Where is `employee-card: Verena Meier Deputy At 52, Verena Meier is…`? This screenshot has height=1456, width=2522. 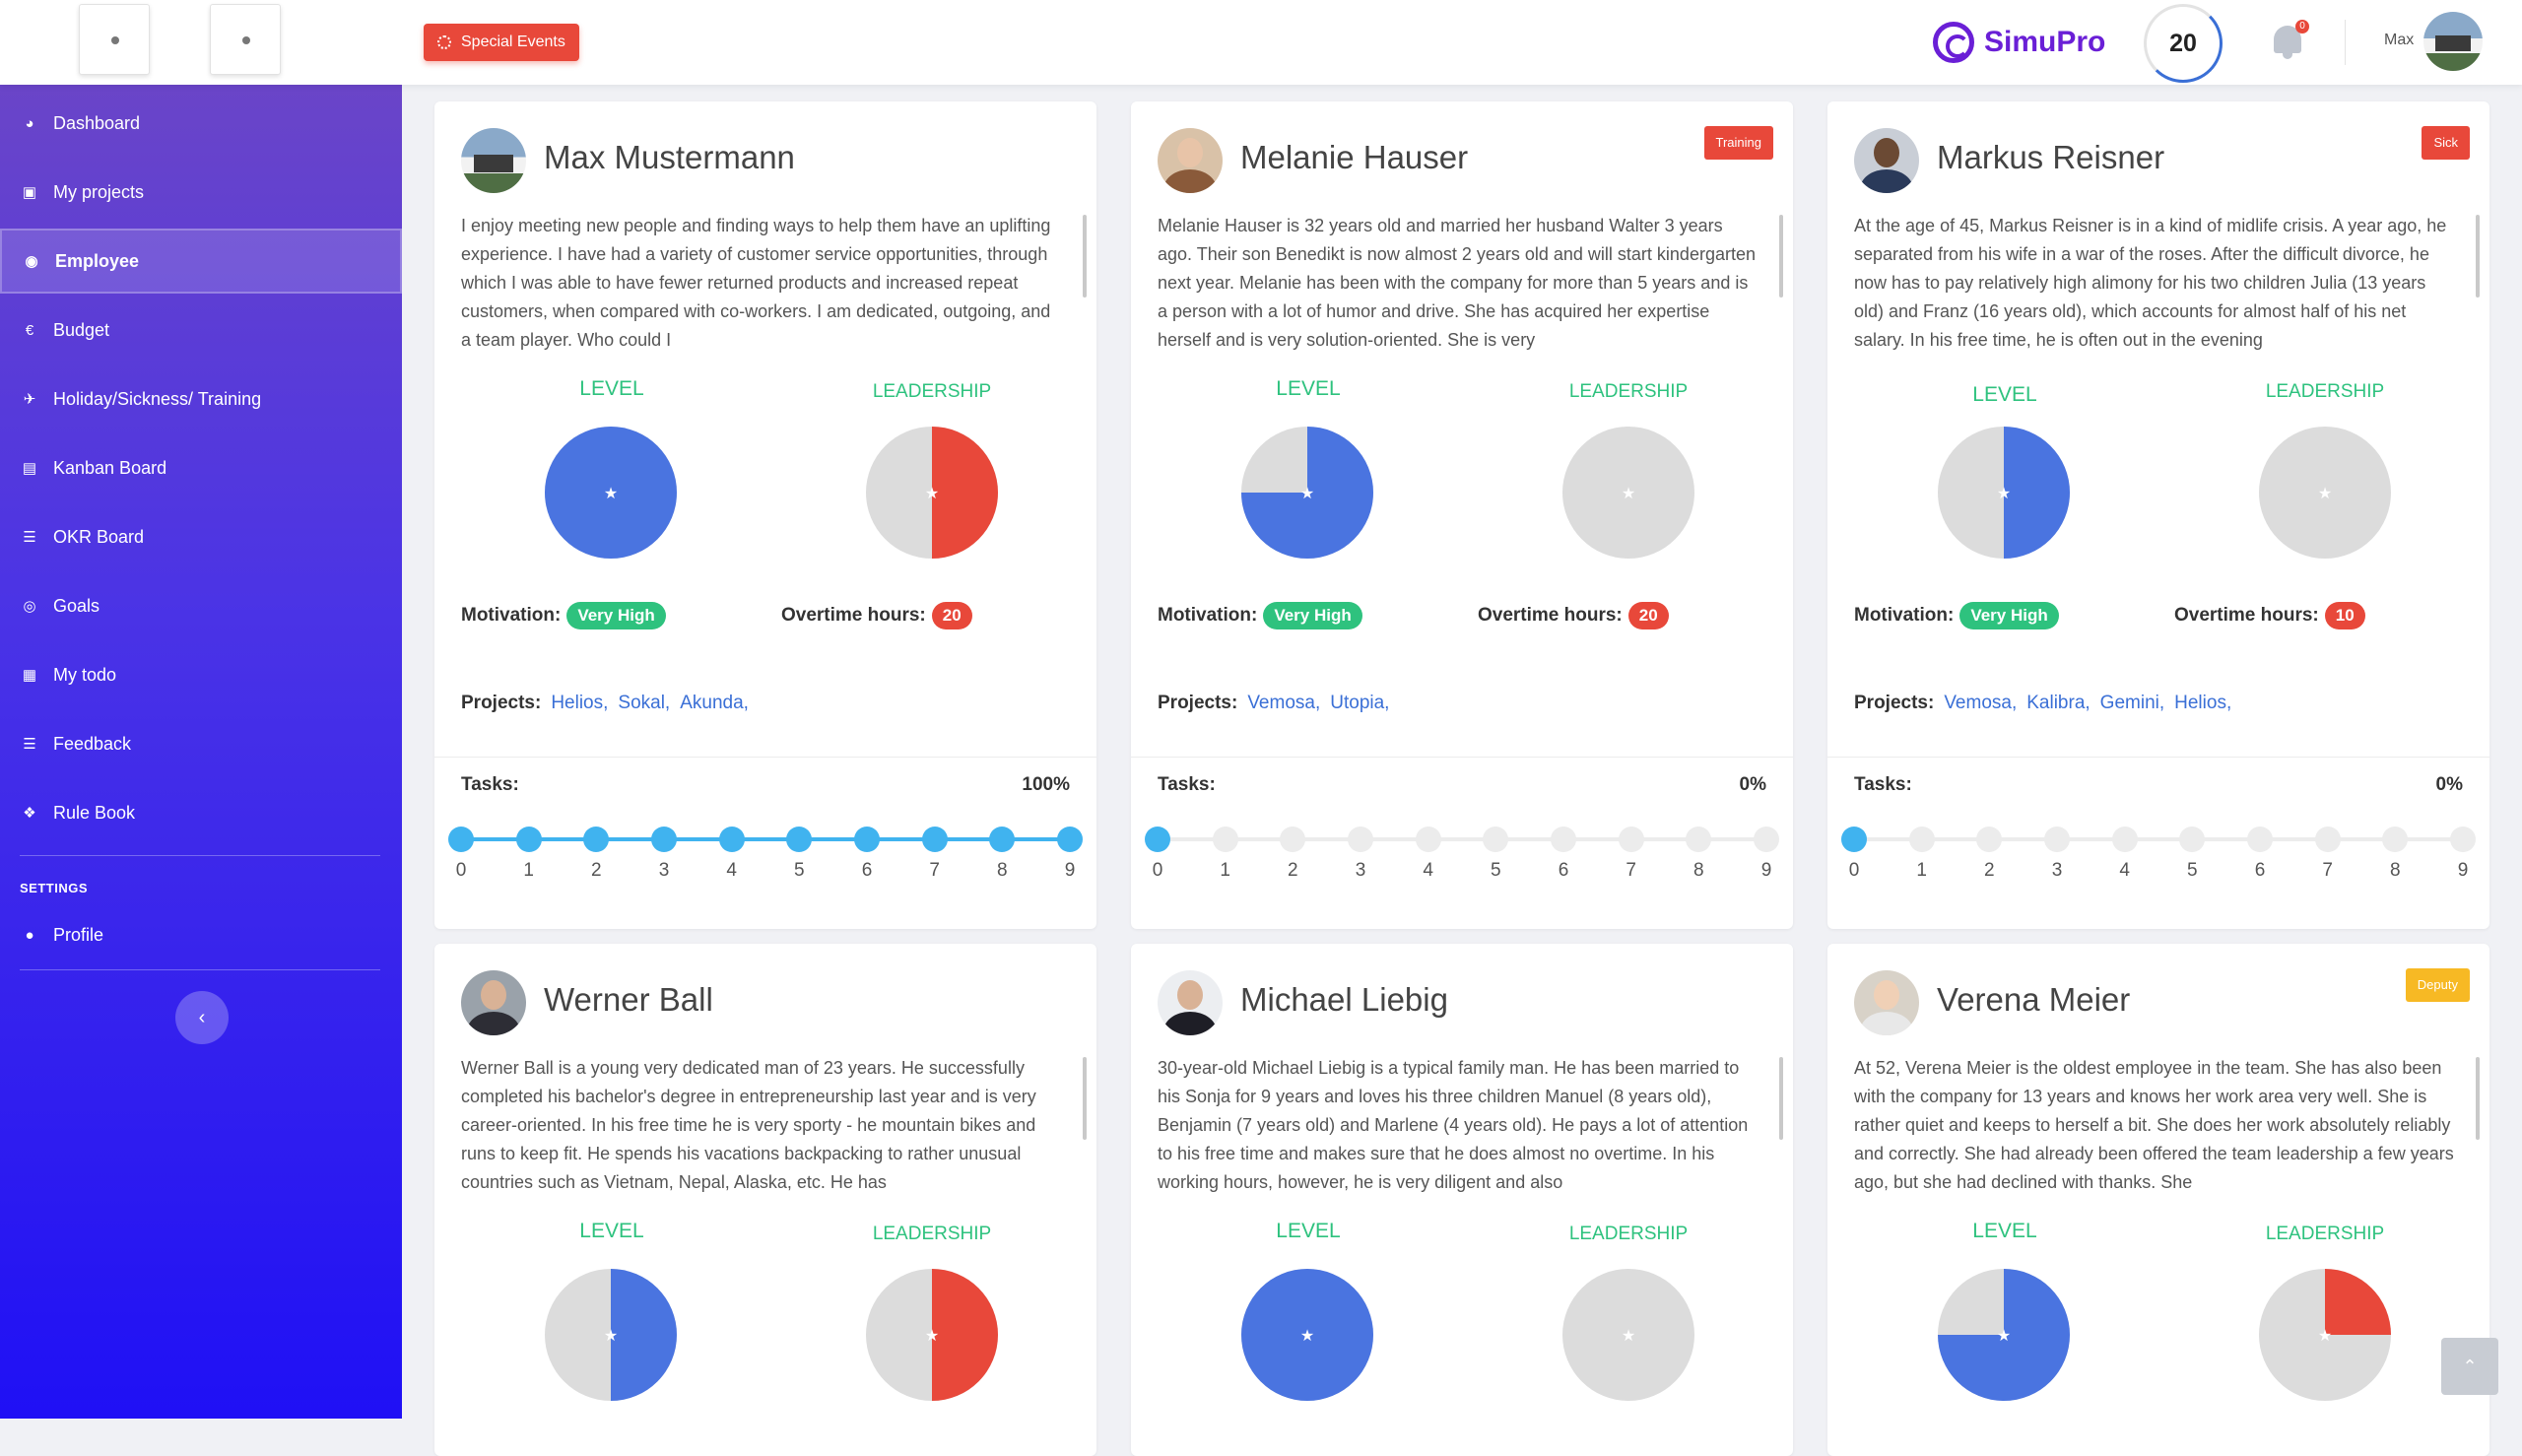
employee-card: Verena Meier Deputy At 52, Verena Meier is… is located at coordinates (2158, 1200).